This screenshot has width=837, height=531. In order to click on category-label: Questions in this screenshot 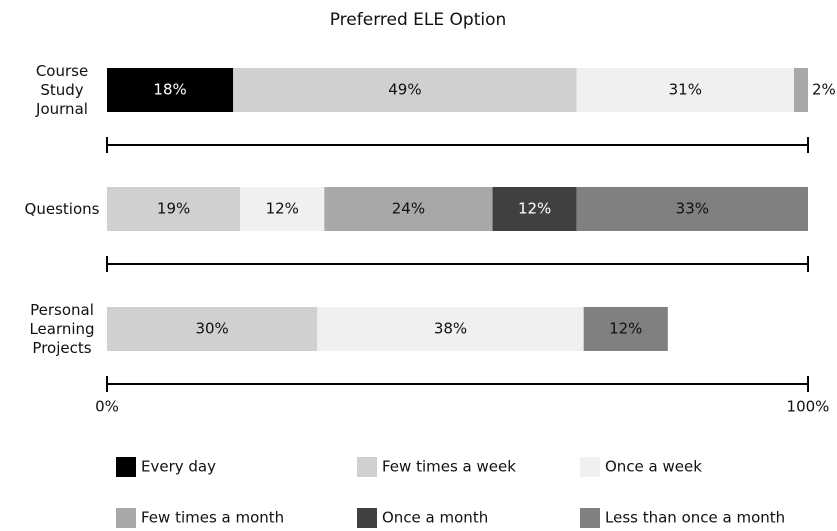, I will do `click(62, 209)`.